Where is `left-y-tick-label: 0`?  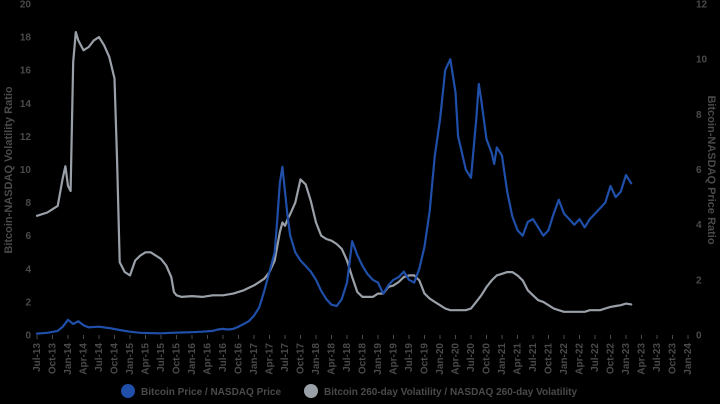 left-y-tick-label: 0 is located at coordinates (28, 336).